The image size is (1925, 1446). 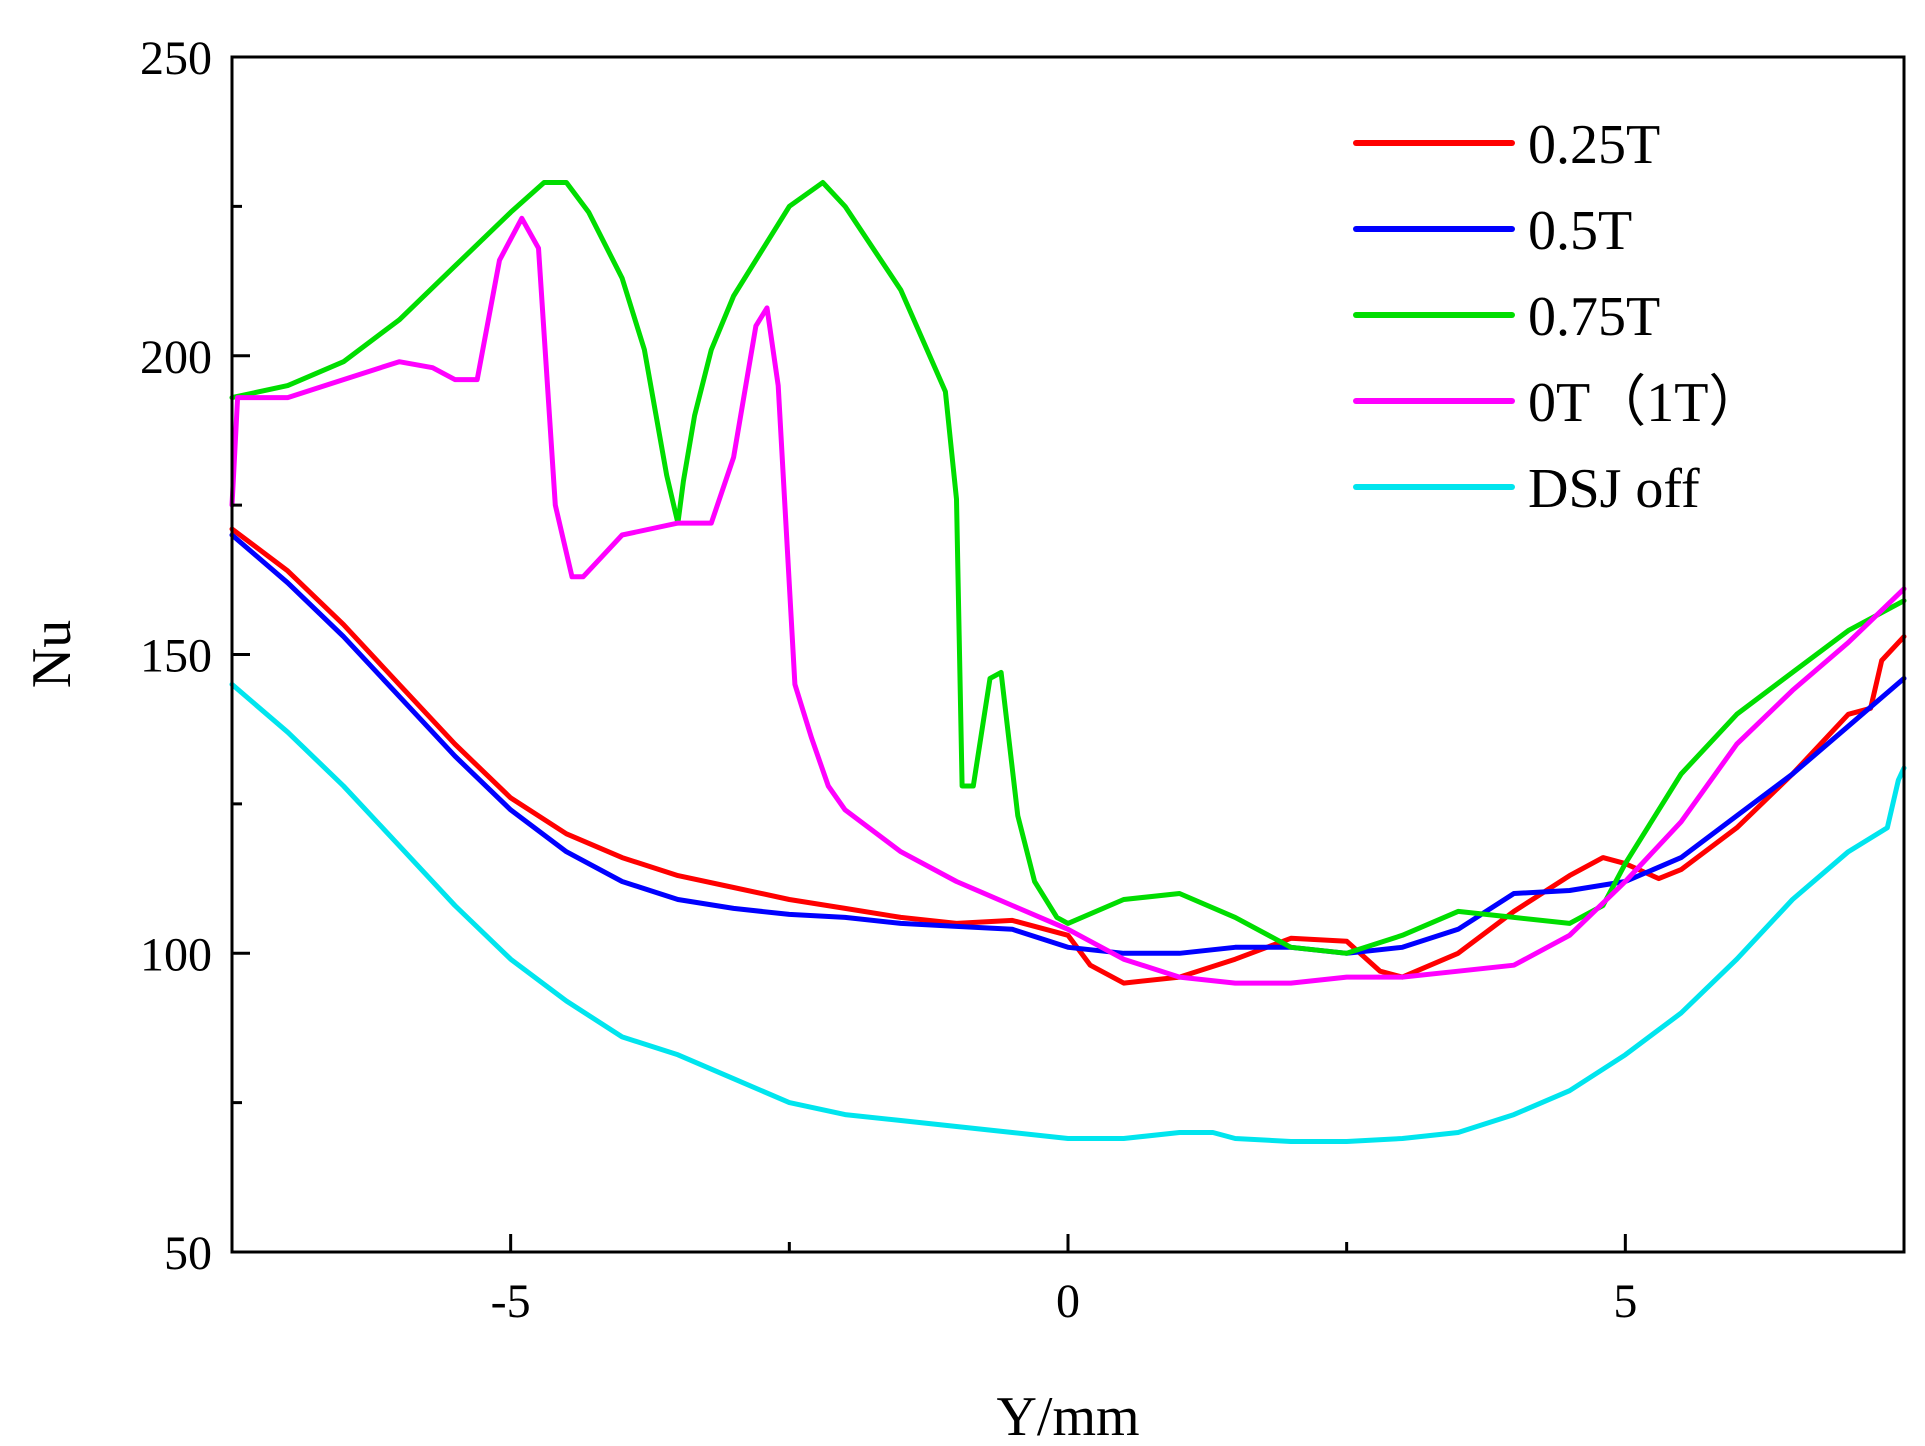 I want to click on x-tick-label: 5, so click(x=1625, y=1301).